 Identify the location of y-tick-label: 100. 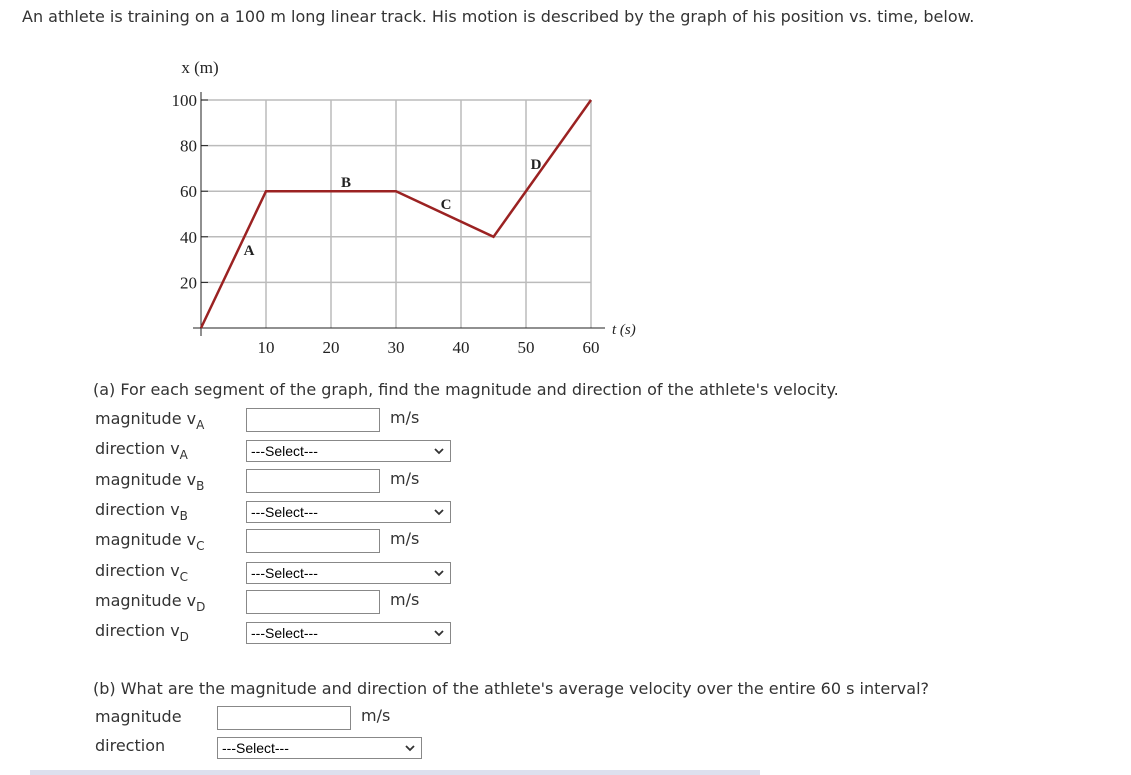
(185, 100).